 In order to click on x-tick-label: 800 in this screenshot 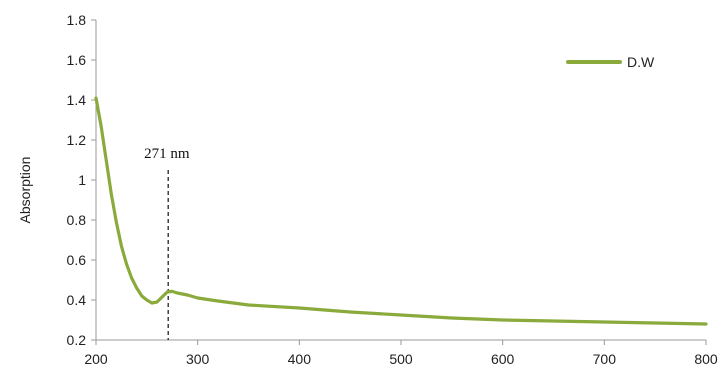, I will do `click(706, 359)`.